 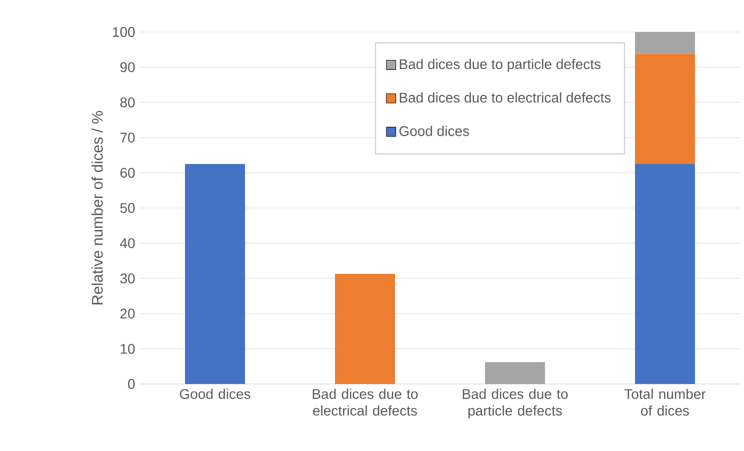 I want to click on y-tick-label: 80, so click(x=127, y=103).